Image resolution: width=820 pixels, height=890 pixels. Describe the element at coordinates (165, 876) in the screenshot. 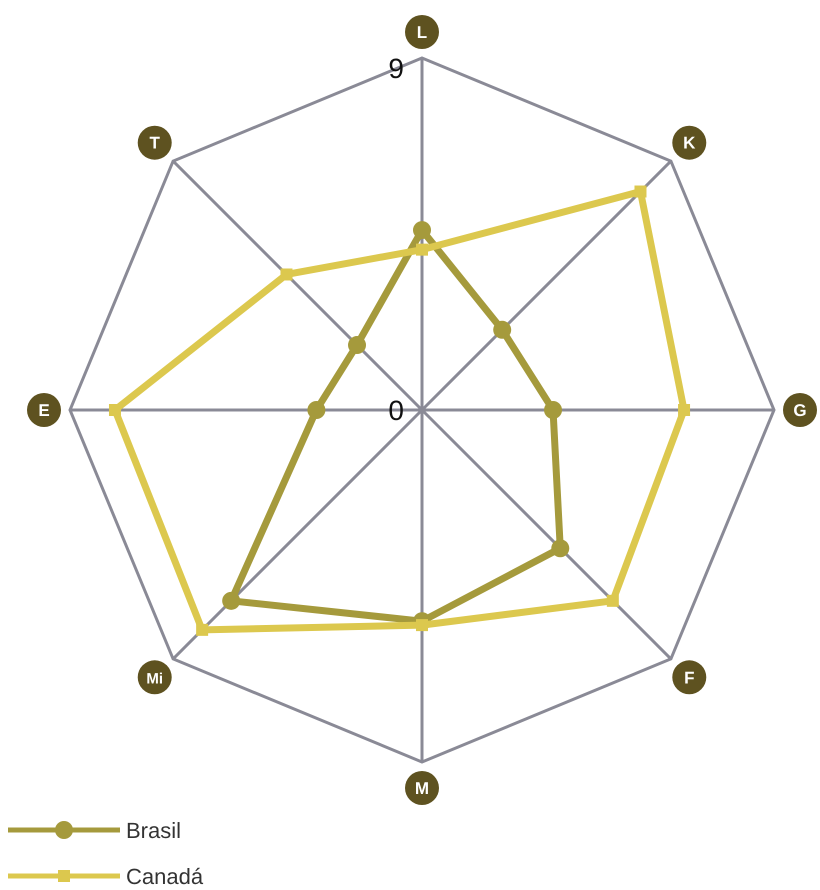

I see `legend-label: Canadá` at that location.